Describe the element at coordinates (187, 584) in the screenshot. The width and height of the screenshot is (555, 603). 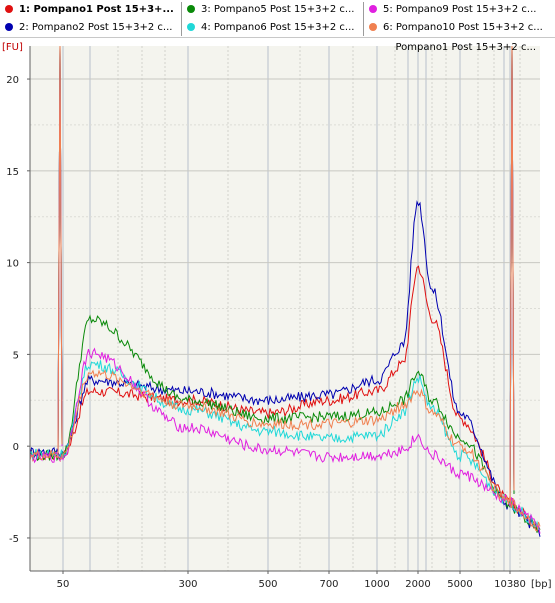
I see `x-tick-label: 300` at that location.